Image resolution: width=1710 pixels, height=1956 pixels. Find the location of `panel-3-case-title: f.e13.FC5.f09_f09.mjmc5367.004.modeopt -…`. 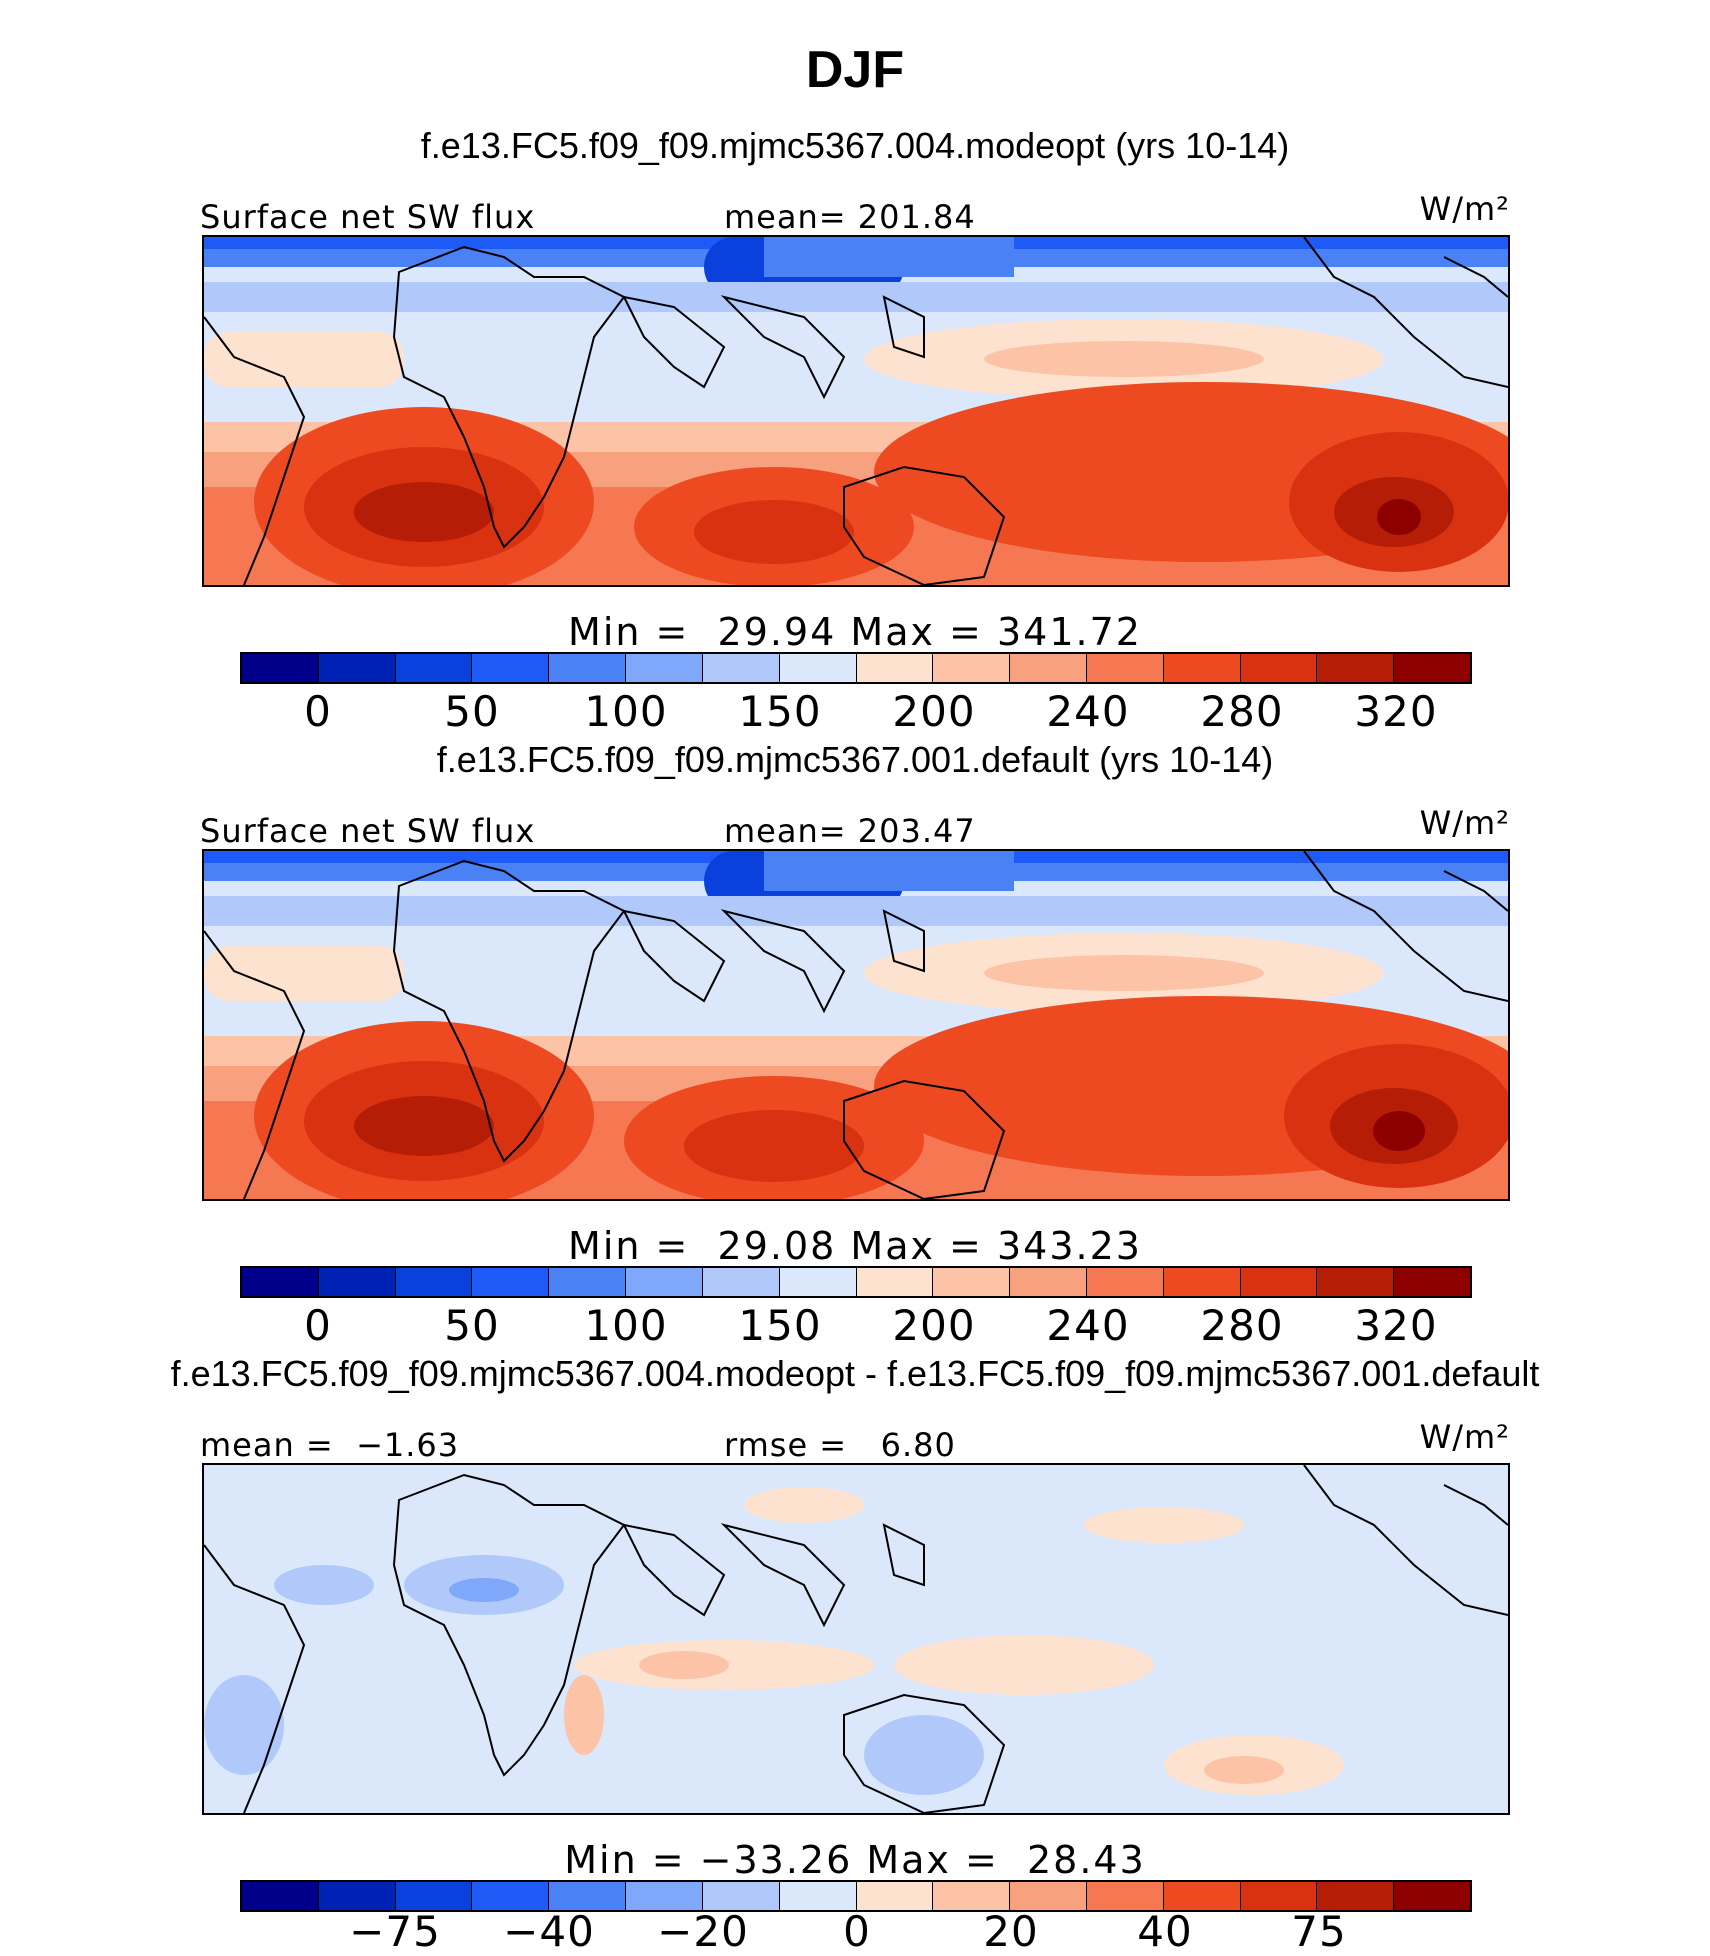

panel-3-case-title: f.e13.FC5.f09_f09.mjmc5367.004.modeopt -… is located at coordinates (855, 1373).